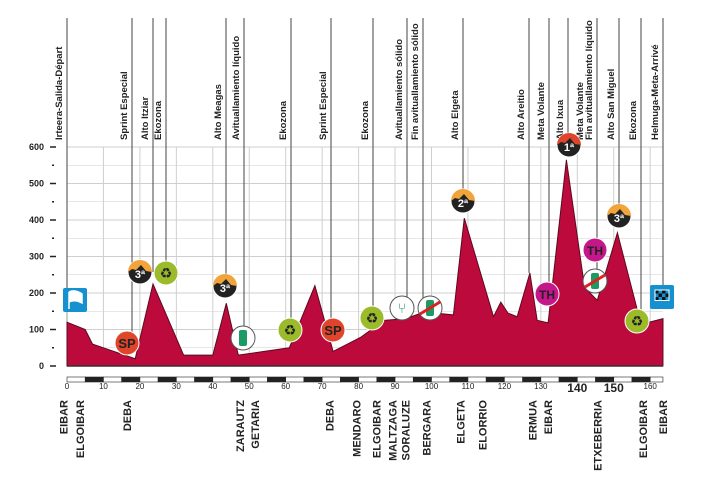 This screenshot has height=477, width=701. What do you see at coordinates (468, 386) in the screenshot?
I see `x-tick-label: 110` at bounding box center [468, 386].